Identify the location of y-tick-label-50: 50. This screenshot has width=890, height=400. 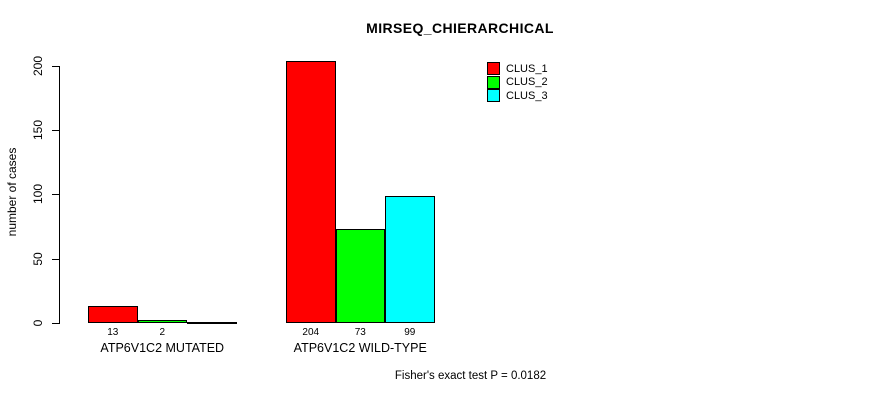
(38, 259).